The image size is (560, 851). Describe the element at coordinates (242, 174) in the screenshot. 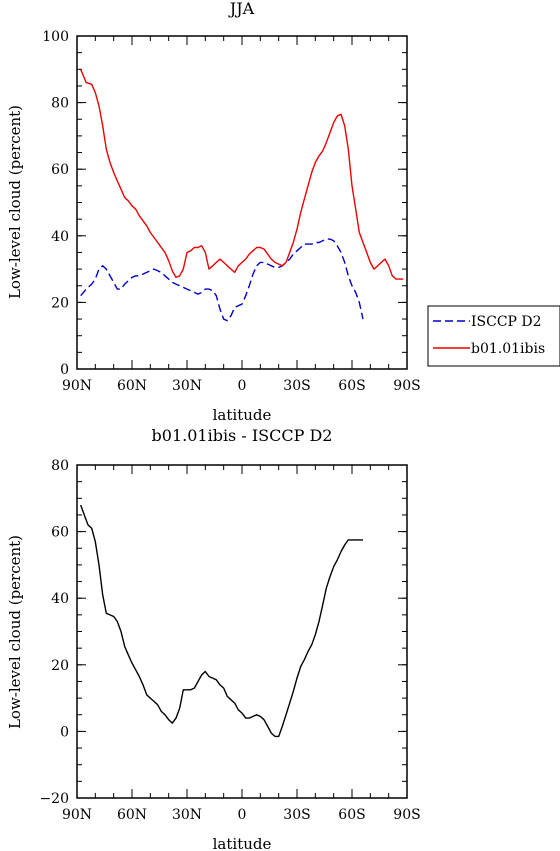

I see `series-b01-01ibis` at that location.